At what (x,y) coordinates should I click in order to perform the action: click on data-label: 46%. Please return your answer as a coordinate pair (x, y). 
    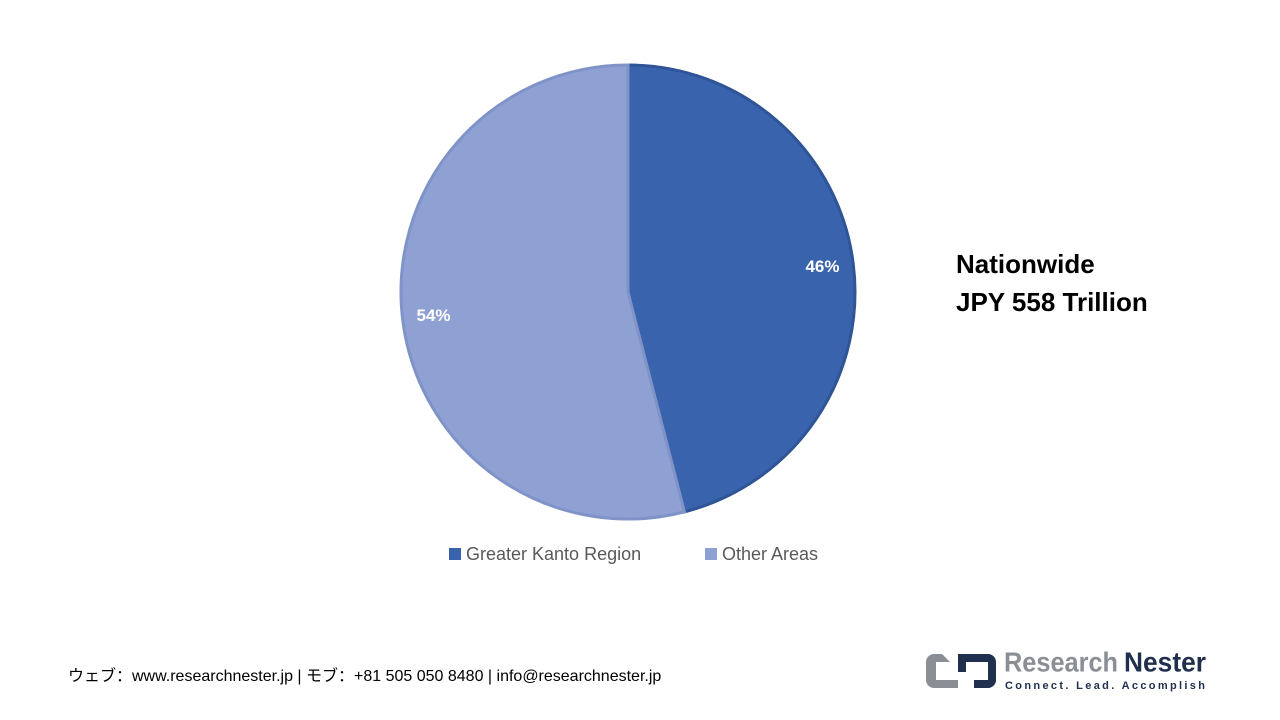
    Looking at the image, I should click on (822, 266).